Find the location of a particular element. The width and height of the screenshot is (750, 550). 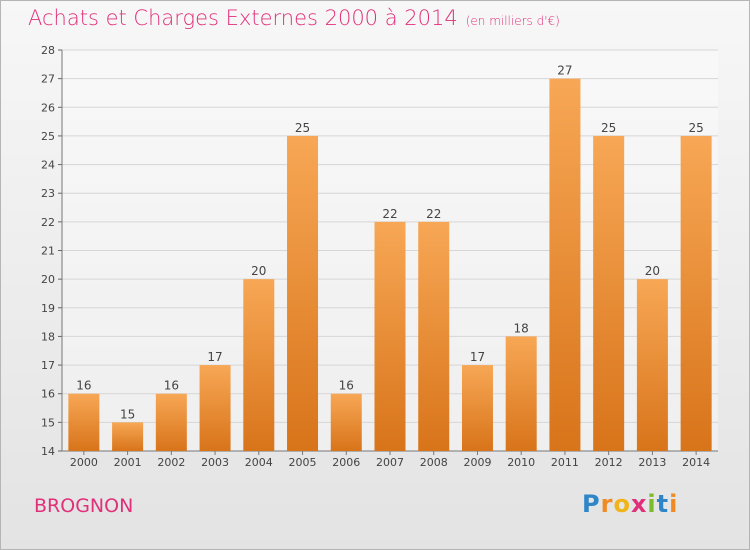

y-tick-label: 16 is located at coordinates (48, 394).